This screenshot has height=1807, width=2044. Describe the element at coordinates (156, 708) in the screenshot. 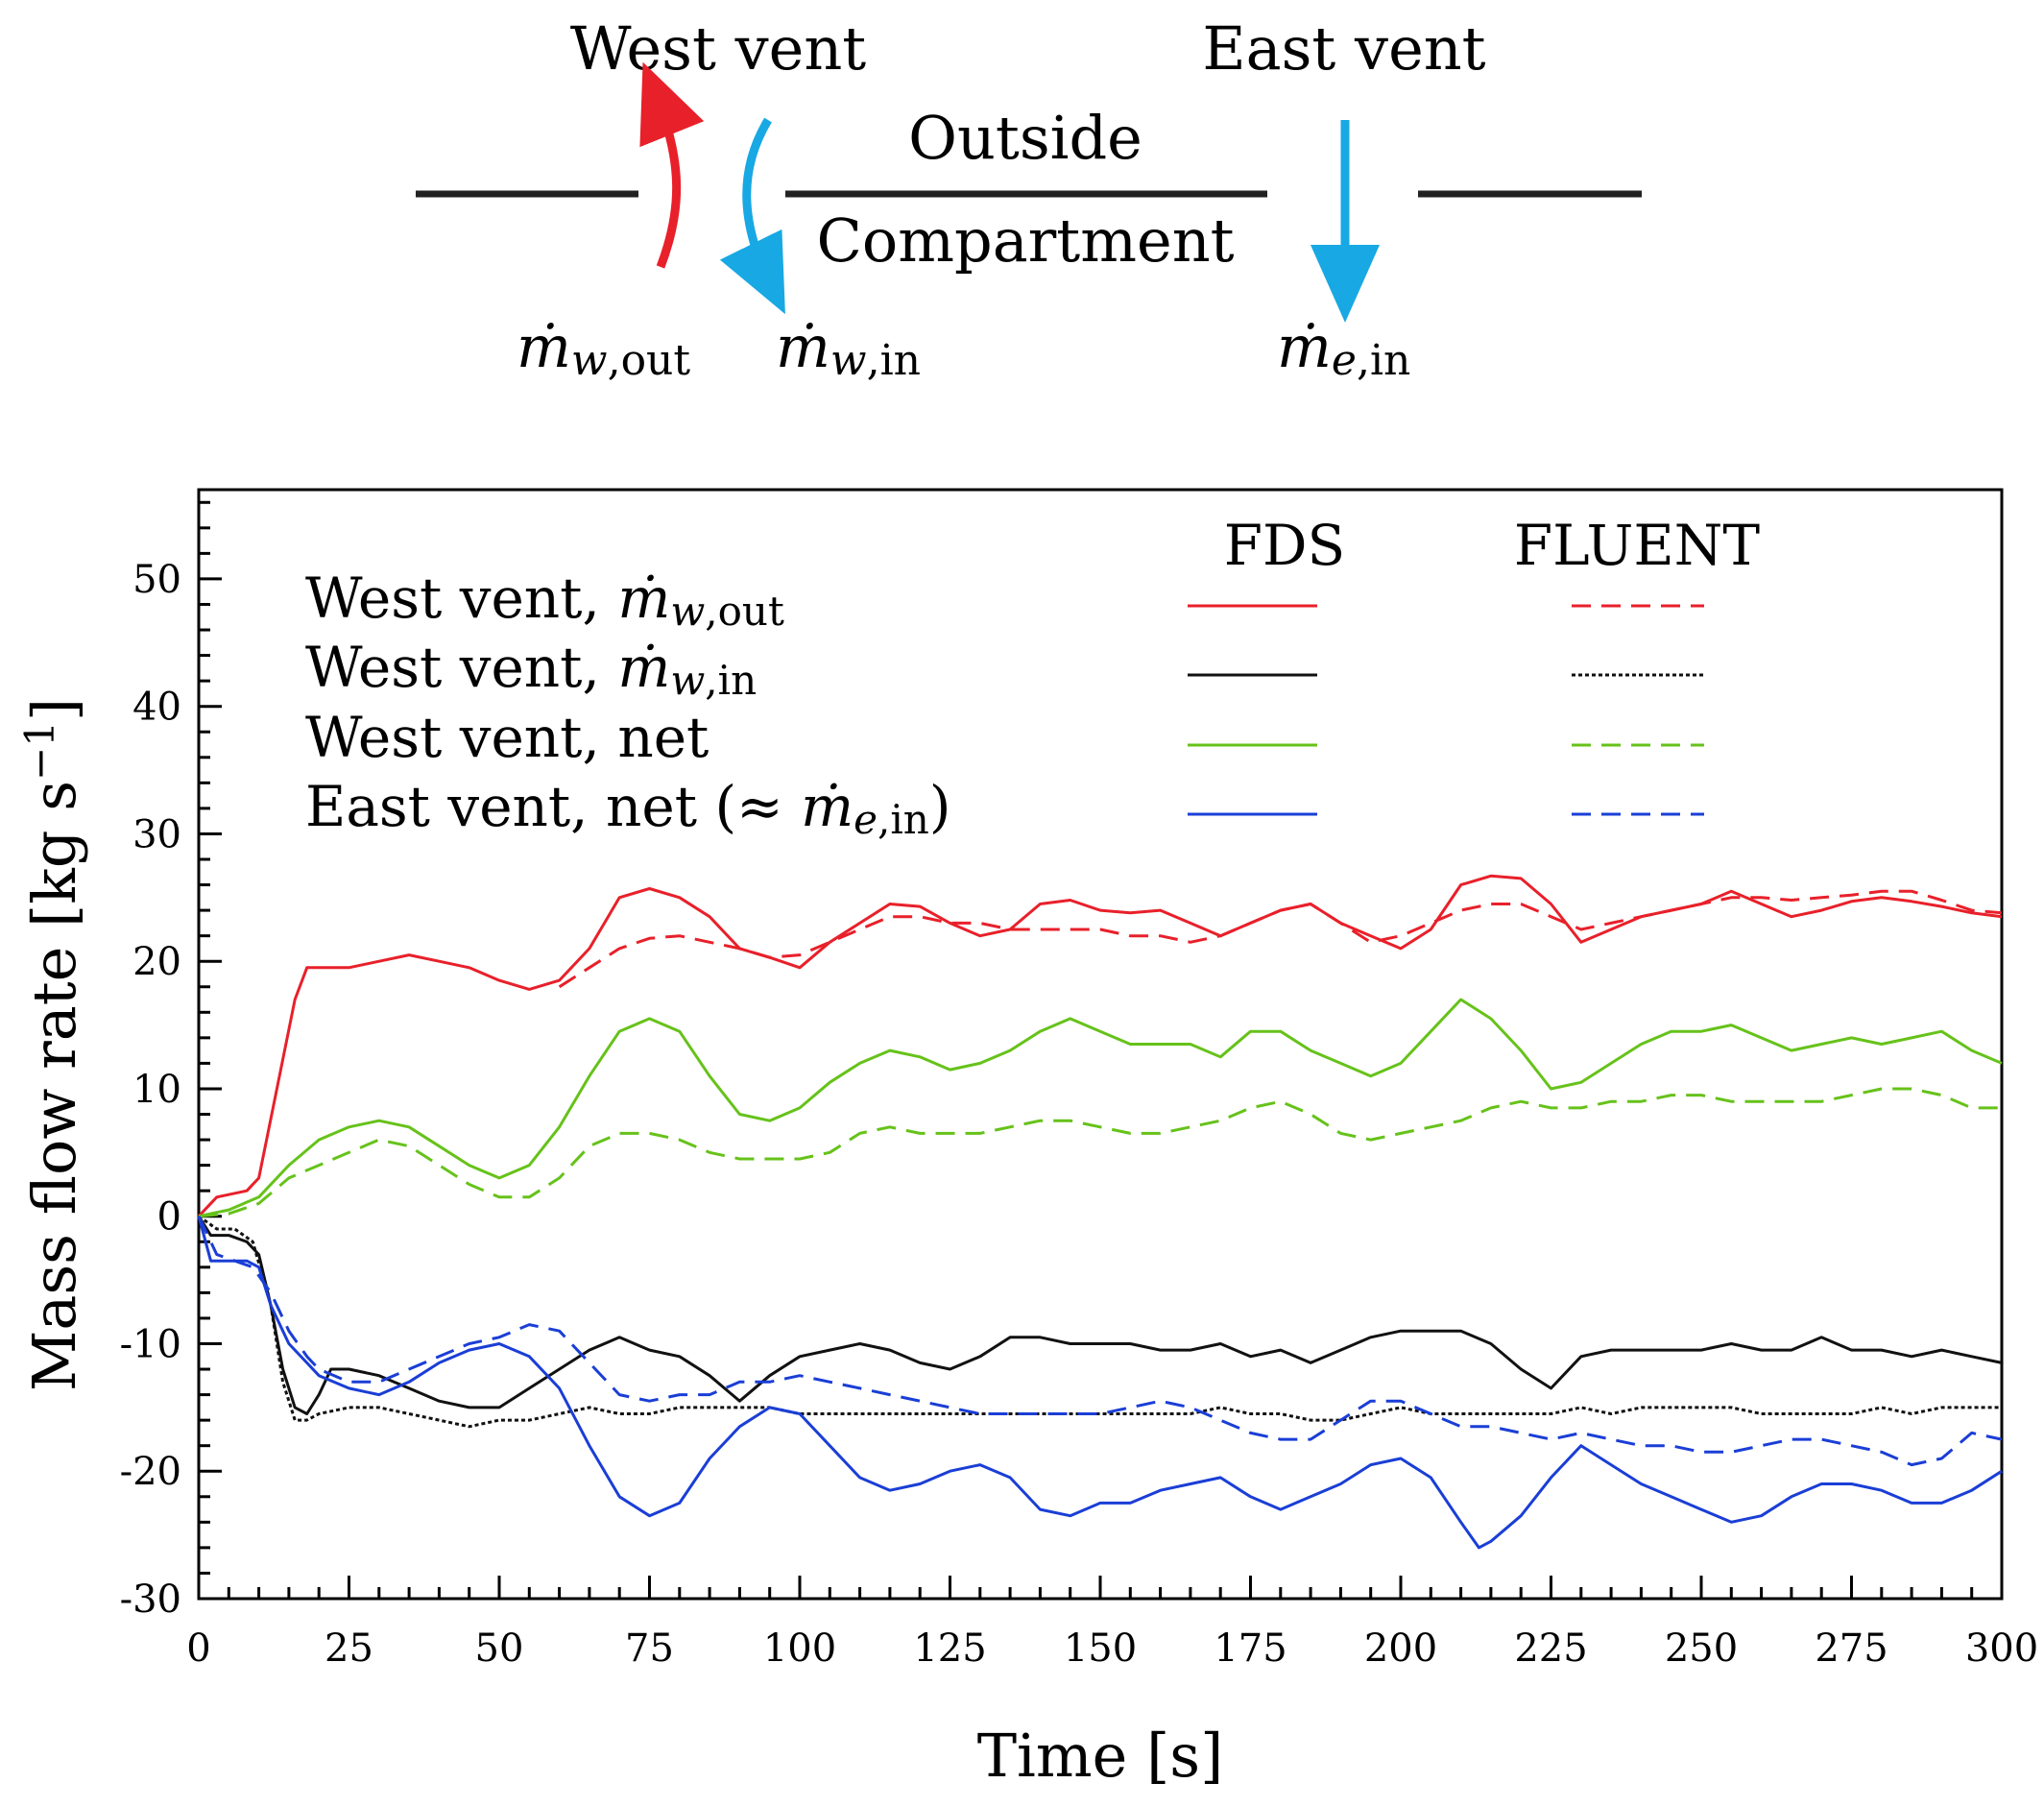

I see `y-tick-label: 40` at that location.